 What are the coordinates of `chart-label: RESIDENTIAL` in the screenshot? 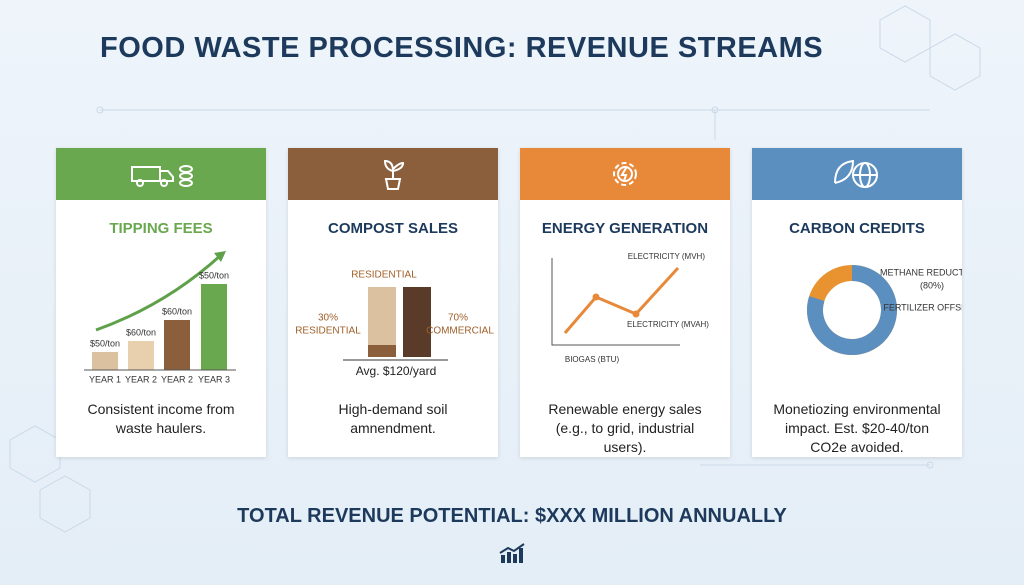 It's located at (384, 275).